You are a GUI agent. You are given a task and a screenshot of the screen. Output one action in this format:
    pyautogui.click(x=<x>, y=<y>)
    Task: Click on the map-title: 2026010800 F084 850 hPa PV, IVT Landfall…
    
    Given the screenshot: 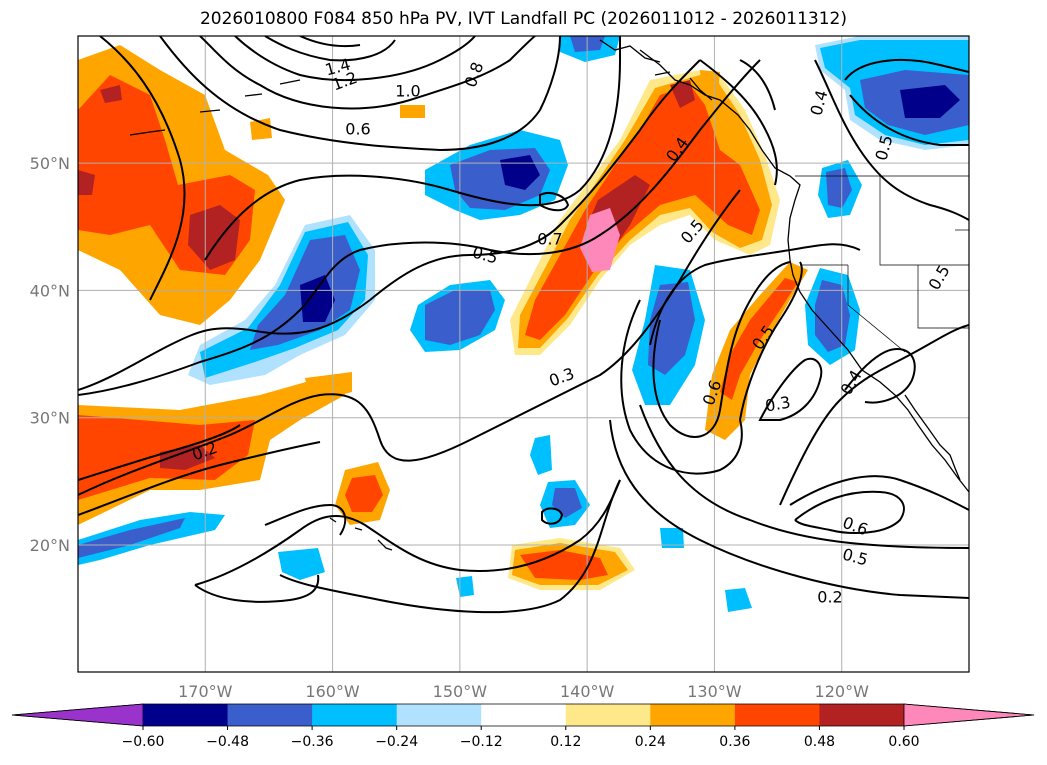 What is the action you would take?
    pyautogui.click(x=523, y=19)
    